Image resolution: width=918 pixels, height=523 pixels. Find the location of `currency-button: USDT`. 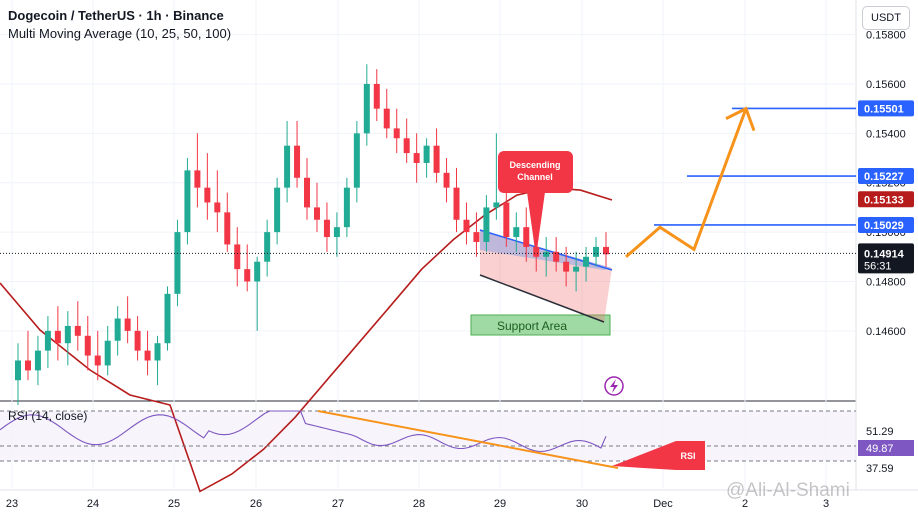

currency-button: USDT is located at coordinates (886, 18).